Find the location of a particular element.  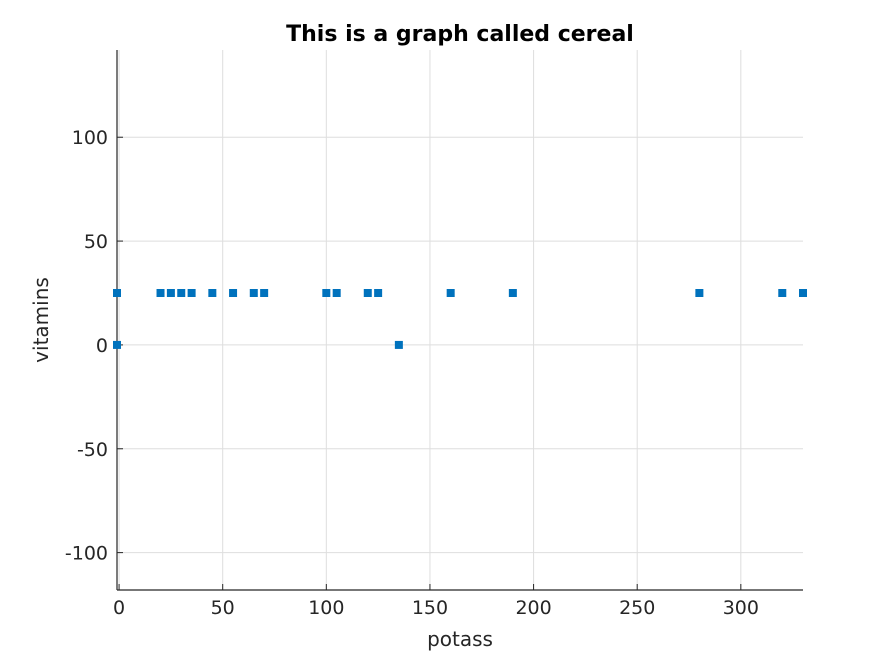

x-tick-label: 100 is located at coordinates (326, 608).